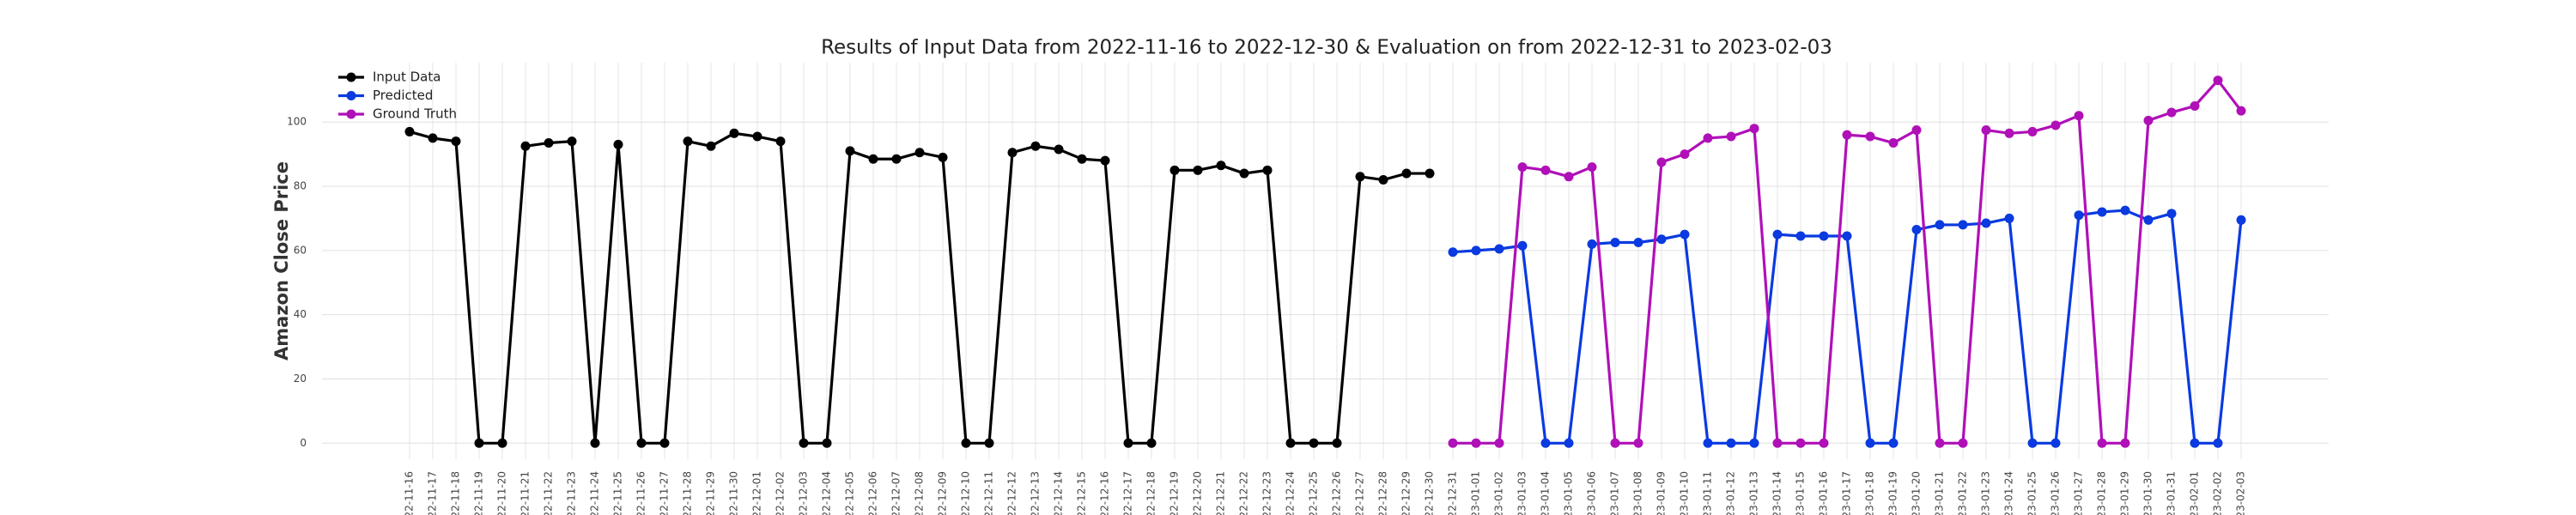 The height and width of the screenshot is (515, 2576). Describe the element at coordinates (1175, 493) in the screenshot. I see `x-tick-label: 2022-12-19` at that location.